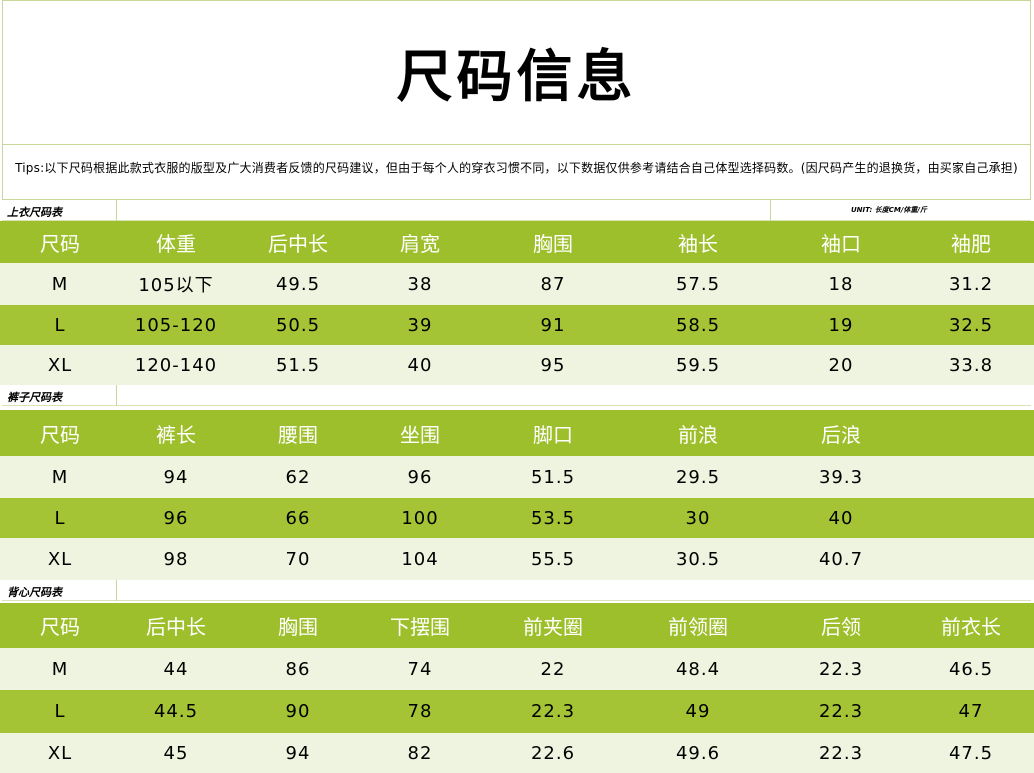 The width and height of the screenshot is (1034, 773). What do you see at coordinates (971, 243) in the screenshot?
I see `header-cell: 袖肥` at bounding box center [971, 243].